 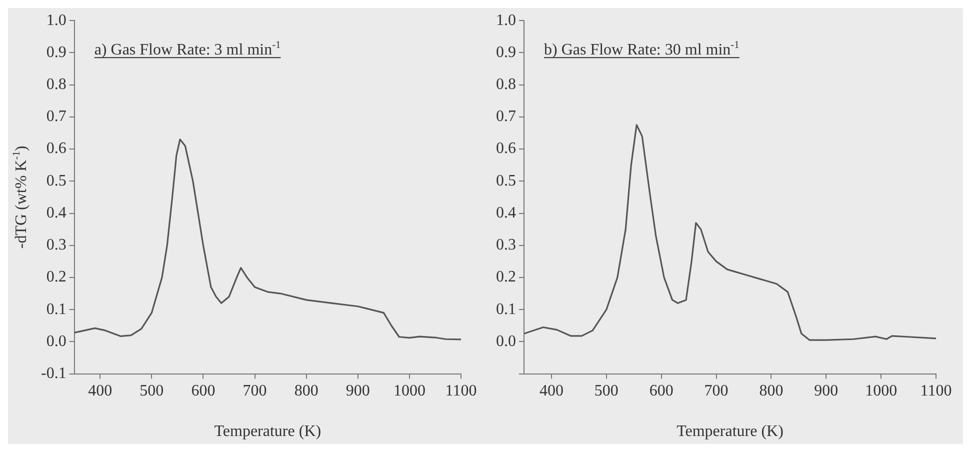 What do you see at coordinates (21, 197) in the screenshot?
I see `y-axis-title: -dTG (wt% K-1)` at bounding box center [21, 197].